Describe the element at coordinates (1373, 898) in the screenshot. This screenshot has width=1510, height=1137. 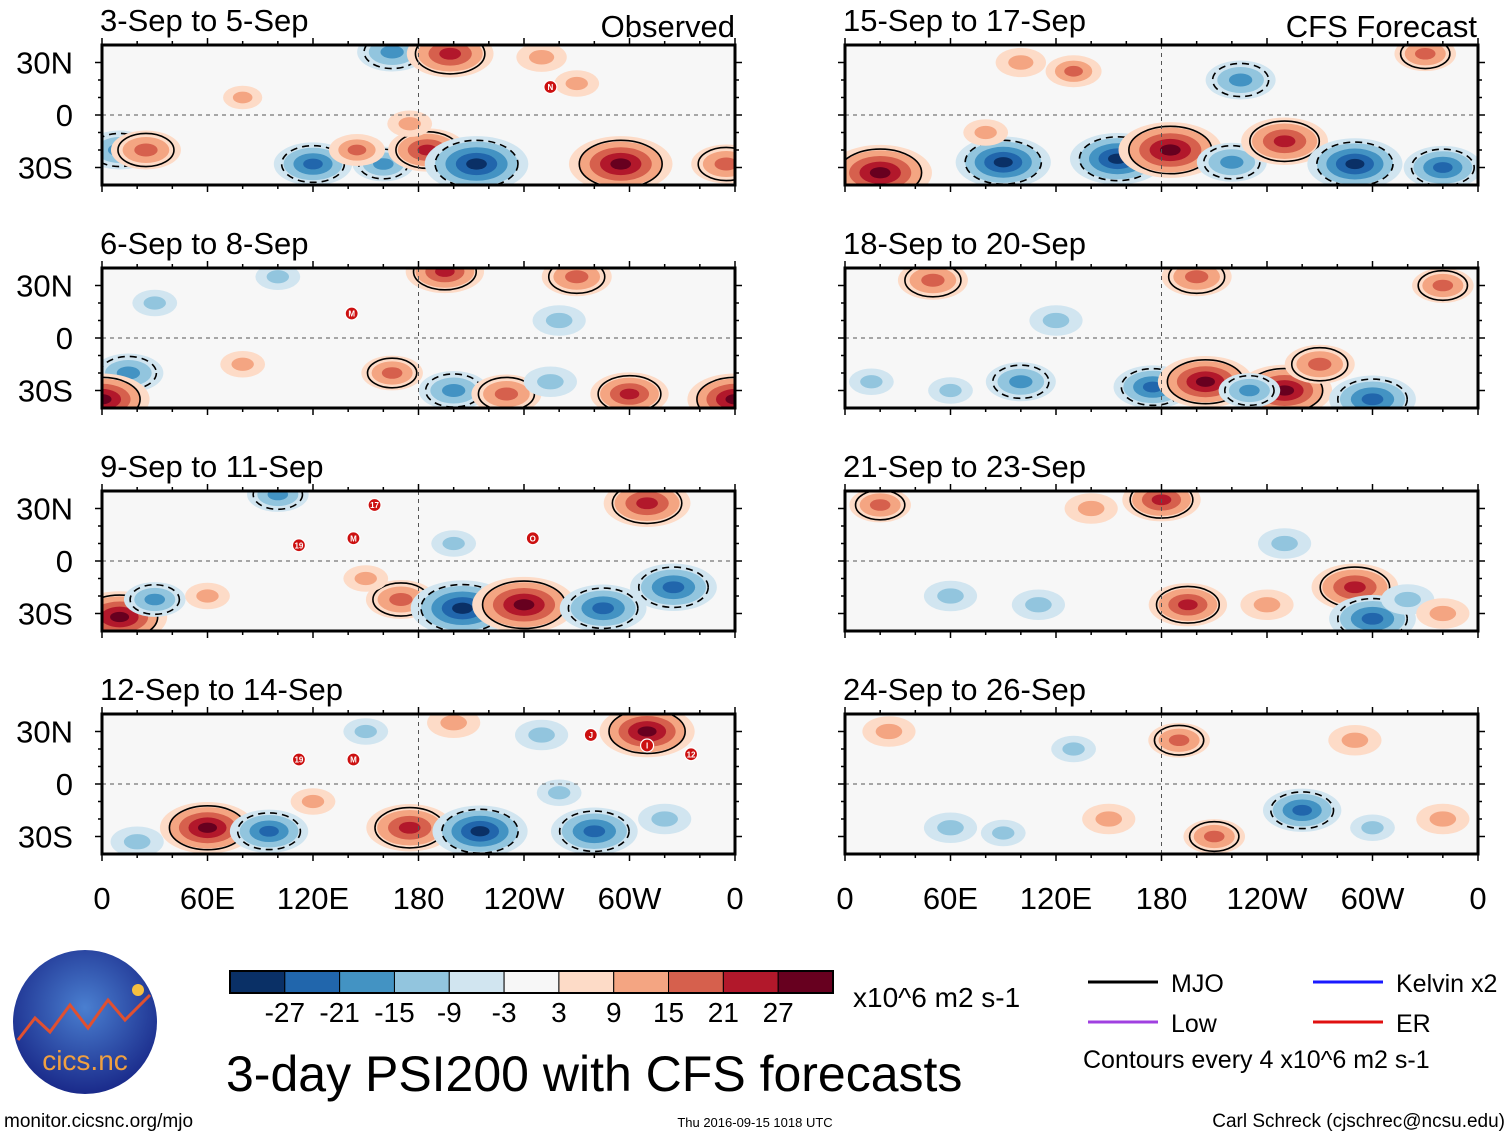
I see `longitude-label: 60W` at that location.